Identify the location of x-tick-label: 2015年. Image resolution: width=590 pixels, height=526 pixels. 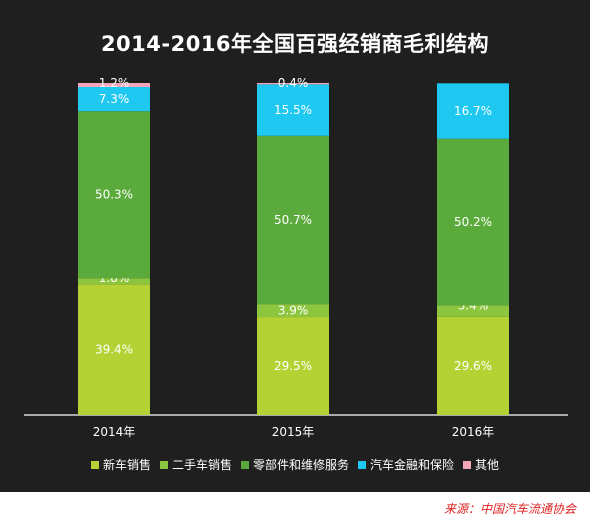
(293, 432).